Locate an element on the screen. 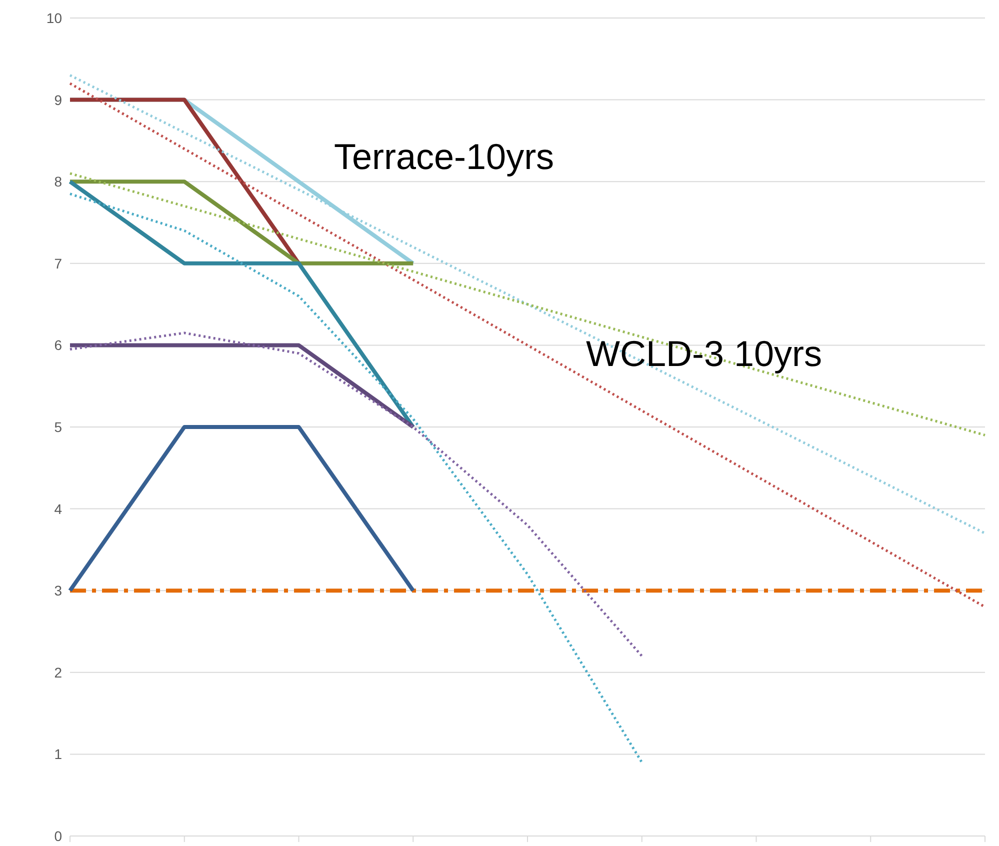 The height and width of the screenshot is (846, 999). y-tick-label: 2 is located at coordinates (58, 672).